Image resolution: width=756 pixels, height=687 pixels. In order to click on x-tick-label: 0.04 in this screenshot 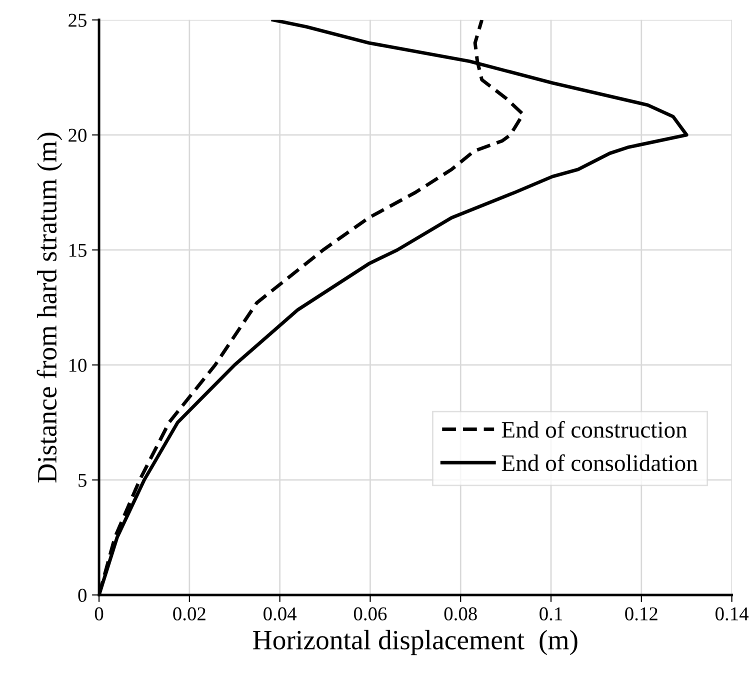, I will do `click(280, 614)`.